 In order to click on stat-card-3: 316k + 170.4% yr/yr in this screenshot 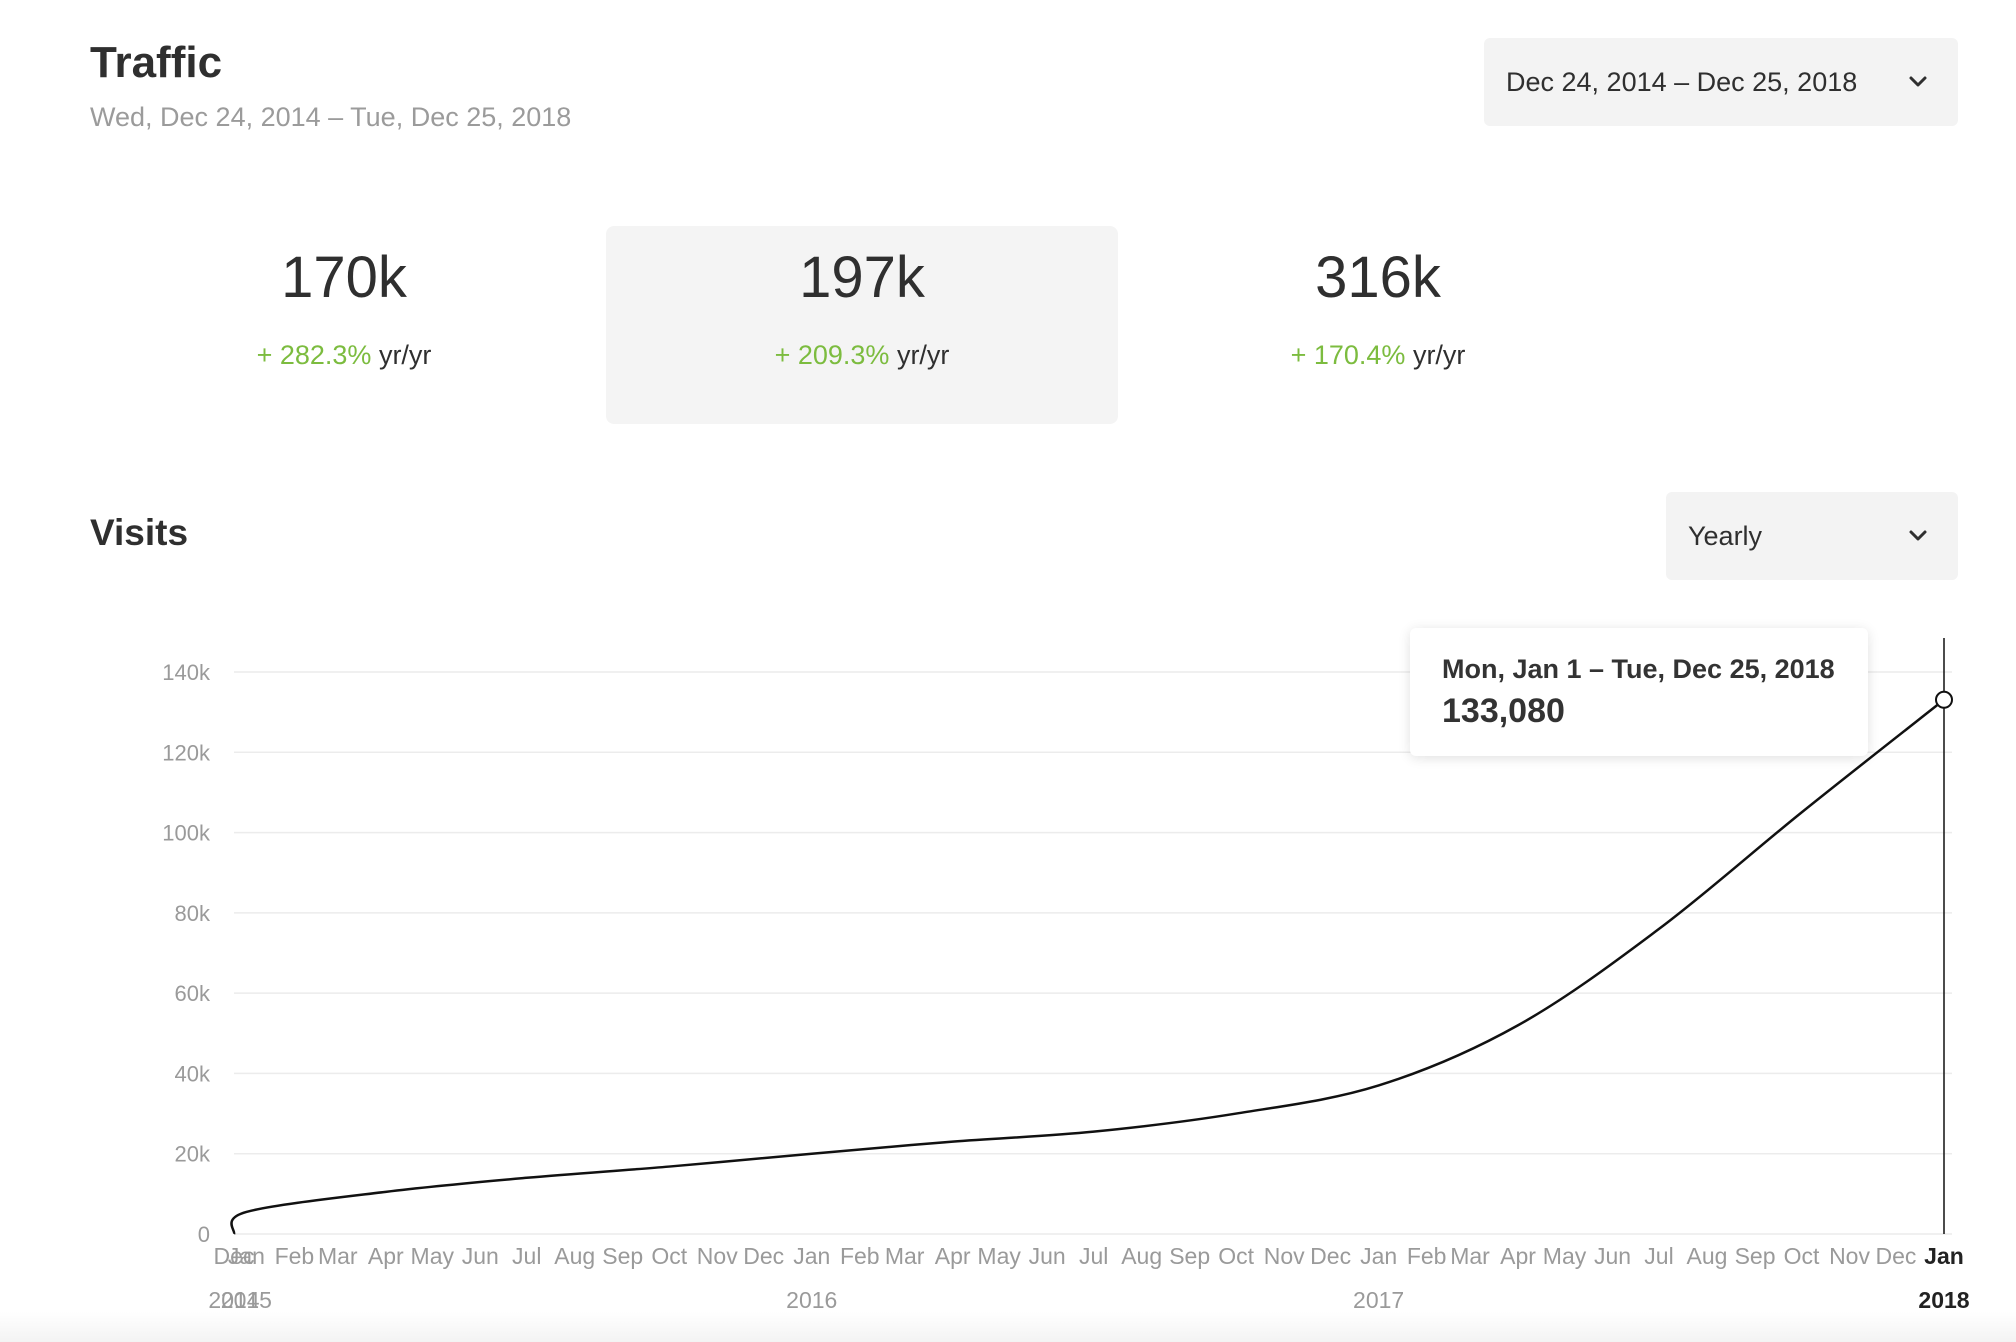, I will do `click(1378, 325)`.